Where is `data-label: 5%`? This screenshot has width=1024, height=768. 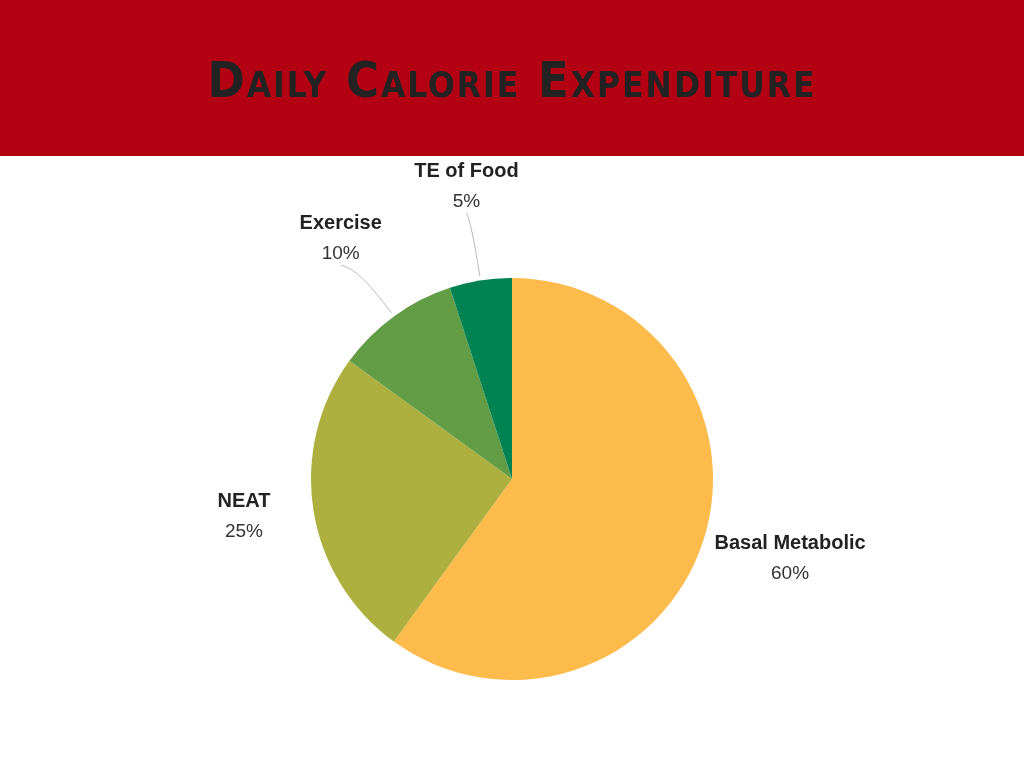 data-label: 5% is located at coordinates (466, 201).